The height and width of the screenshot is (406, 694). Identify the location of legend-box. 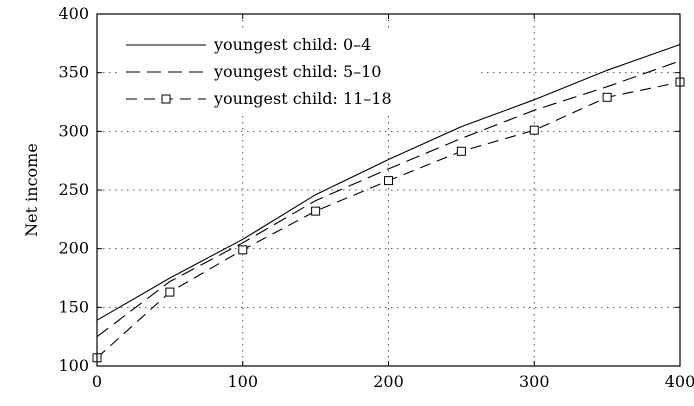
(299, 71).